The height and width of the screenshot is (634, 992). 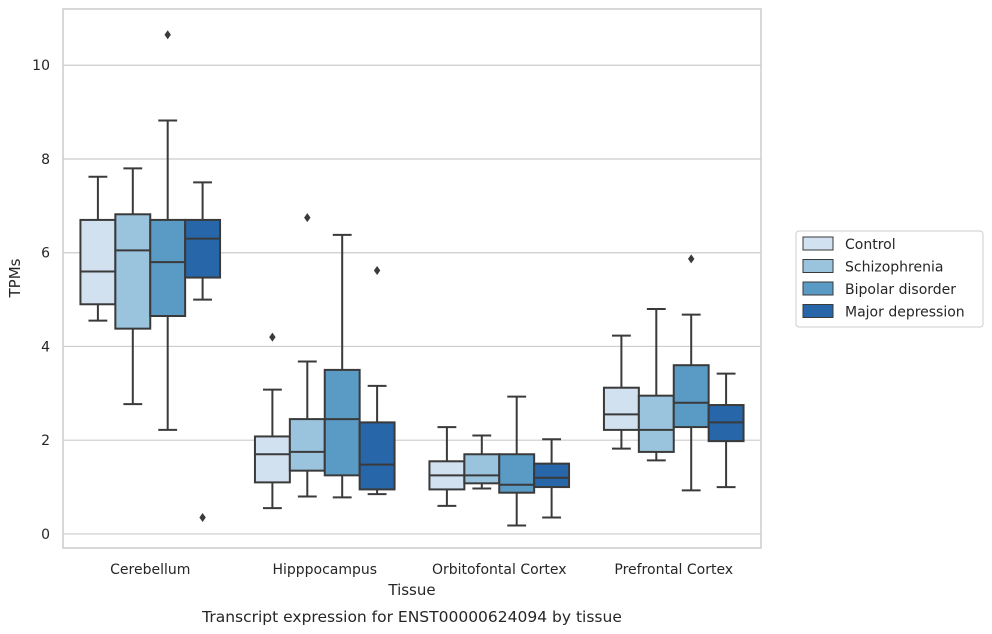 I want to click on y-tick-label: 6, so click(x=45, y=254).